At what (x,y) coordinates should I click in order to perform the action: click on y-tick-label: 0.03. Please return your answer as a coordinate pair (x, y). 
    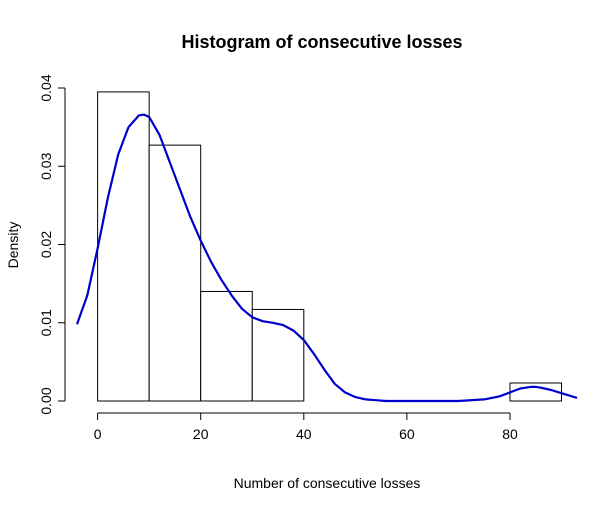
    Looking at the image, I should click on (46, 165).